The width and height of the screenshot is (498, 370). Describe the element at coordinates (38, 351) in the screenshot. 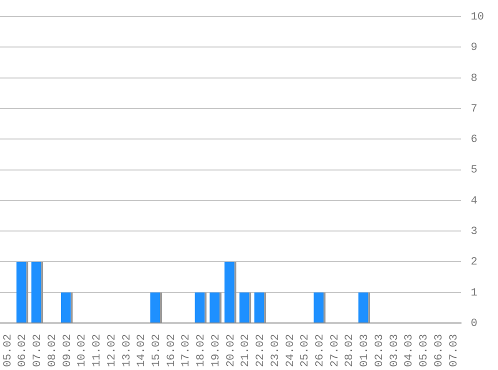

I see `x-tick-label: 07.02` at that location.